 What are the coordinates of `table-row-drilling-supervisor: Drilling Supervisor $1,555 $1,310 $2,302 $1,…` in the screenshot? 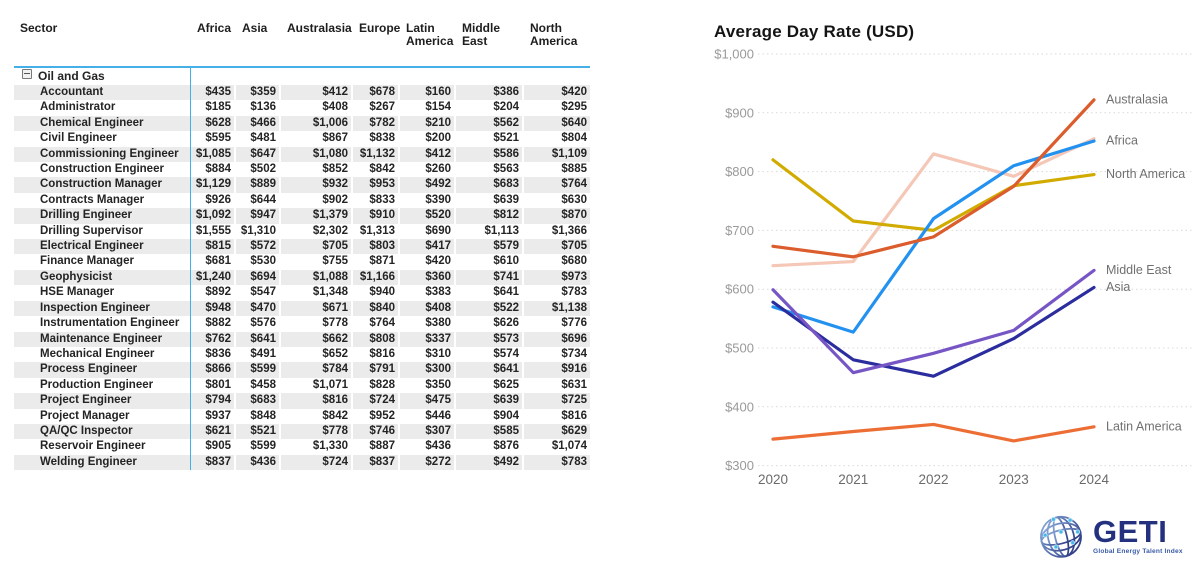 It's located at (302, 231).